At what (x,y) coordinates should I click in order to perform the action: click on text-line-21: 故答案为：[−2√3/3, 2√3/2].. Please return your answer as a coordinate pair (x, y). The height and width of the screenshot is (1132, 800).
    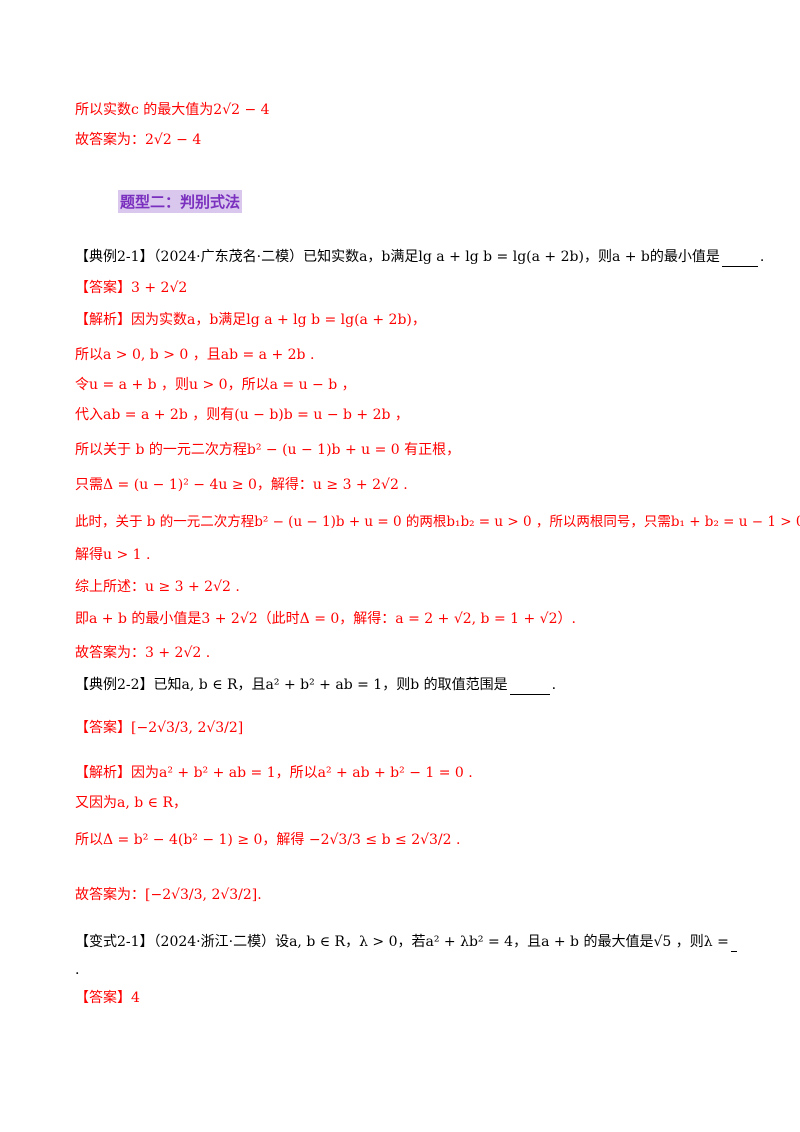
    Looking at the image, I should click on (168, 895).